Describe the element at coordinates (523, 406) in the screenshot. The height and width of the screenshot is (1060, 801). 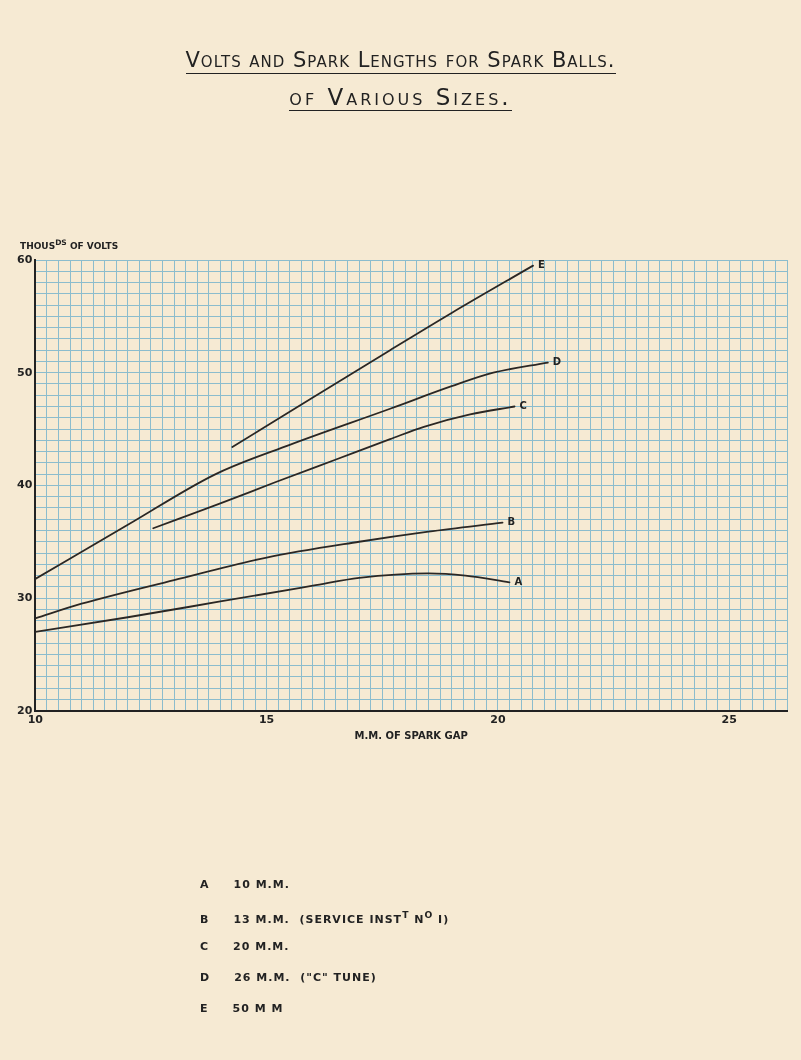
I see `series-label: C` at that location.